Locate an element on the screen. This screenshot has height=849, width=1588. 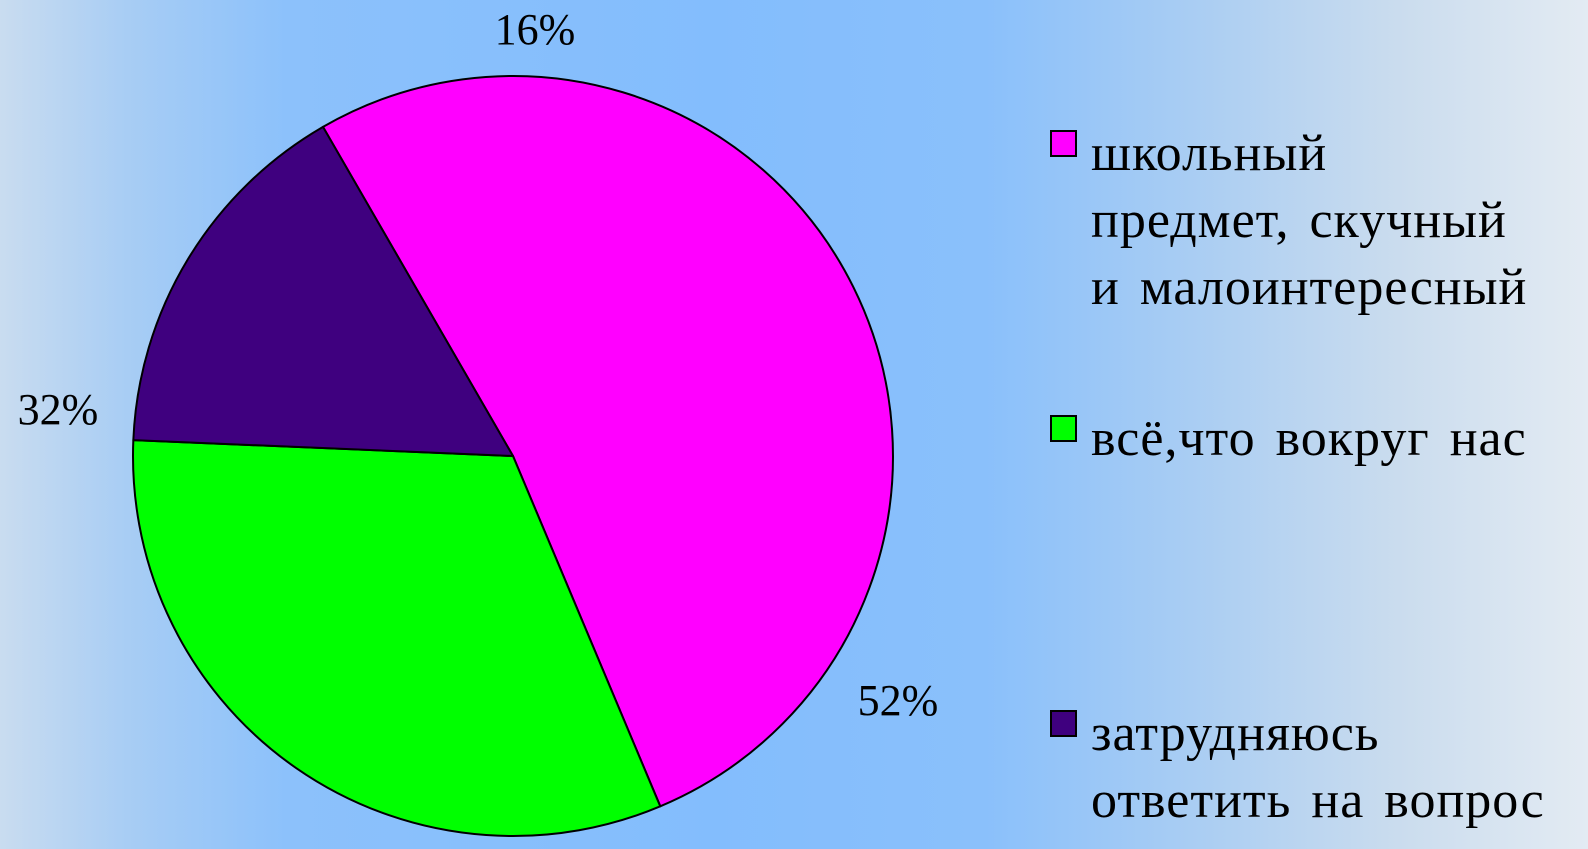
legend-item-hard-to-answer: затрудняюсь ответить на вопрос is located at coordinates (1297, 767).